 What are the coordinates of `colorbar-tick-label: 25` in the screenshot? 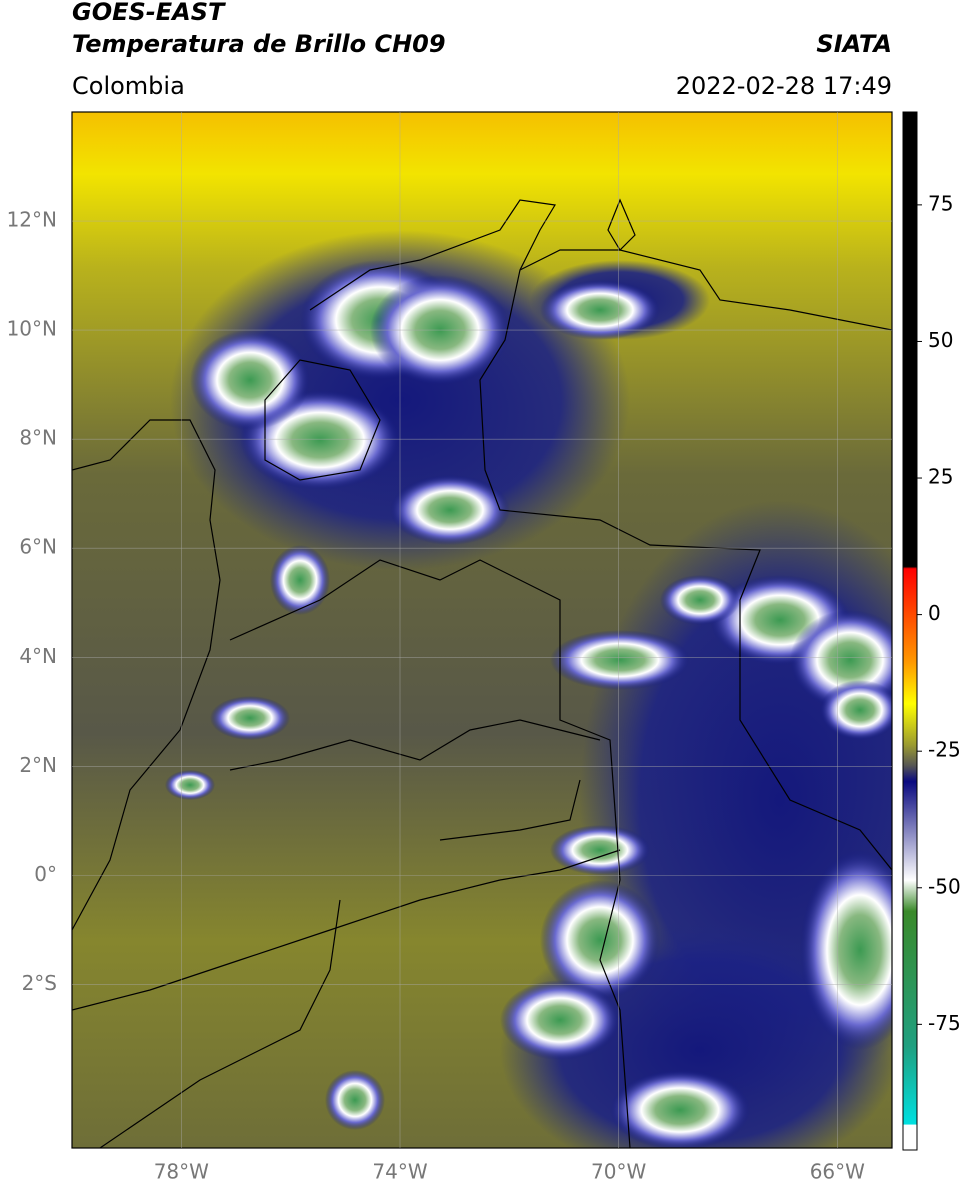 It's located at (940, 477).